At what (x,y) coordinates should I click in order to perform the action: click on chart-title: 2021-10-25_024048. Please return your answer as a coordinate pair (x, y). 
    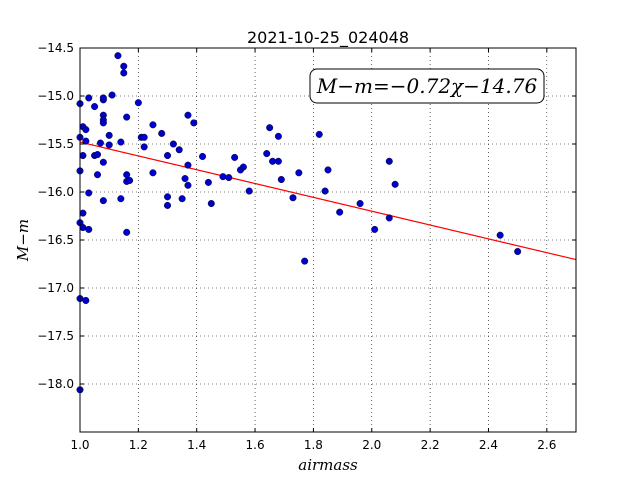
    Looking at the image, I should click on (328, 38).